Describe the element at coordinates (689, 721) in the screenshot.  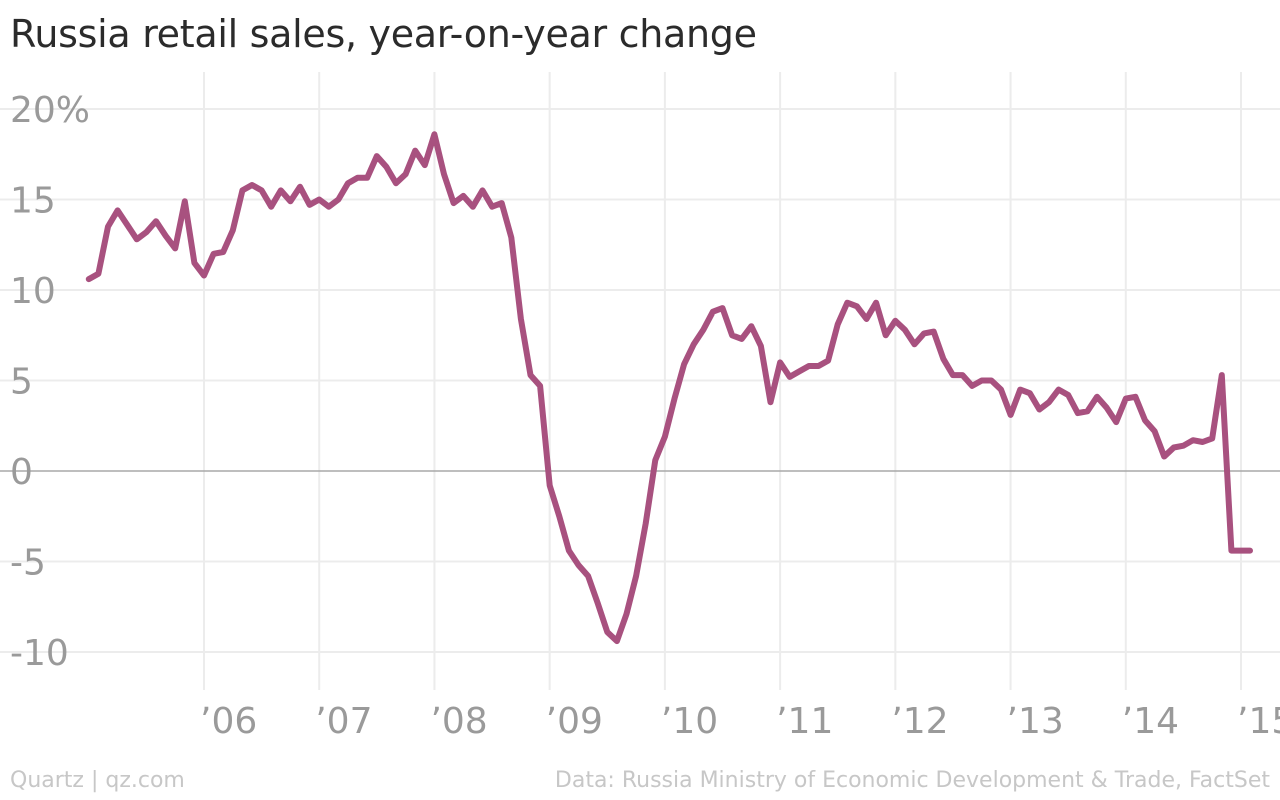
I see `x-tick-label: ’10` at that location.